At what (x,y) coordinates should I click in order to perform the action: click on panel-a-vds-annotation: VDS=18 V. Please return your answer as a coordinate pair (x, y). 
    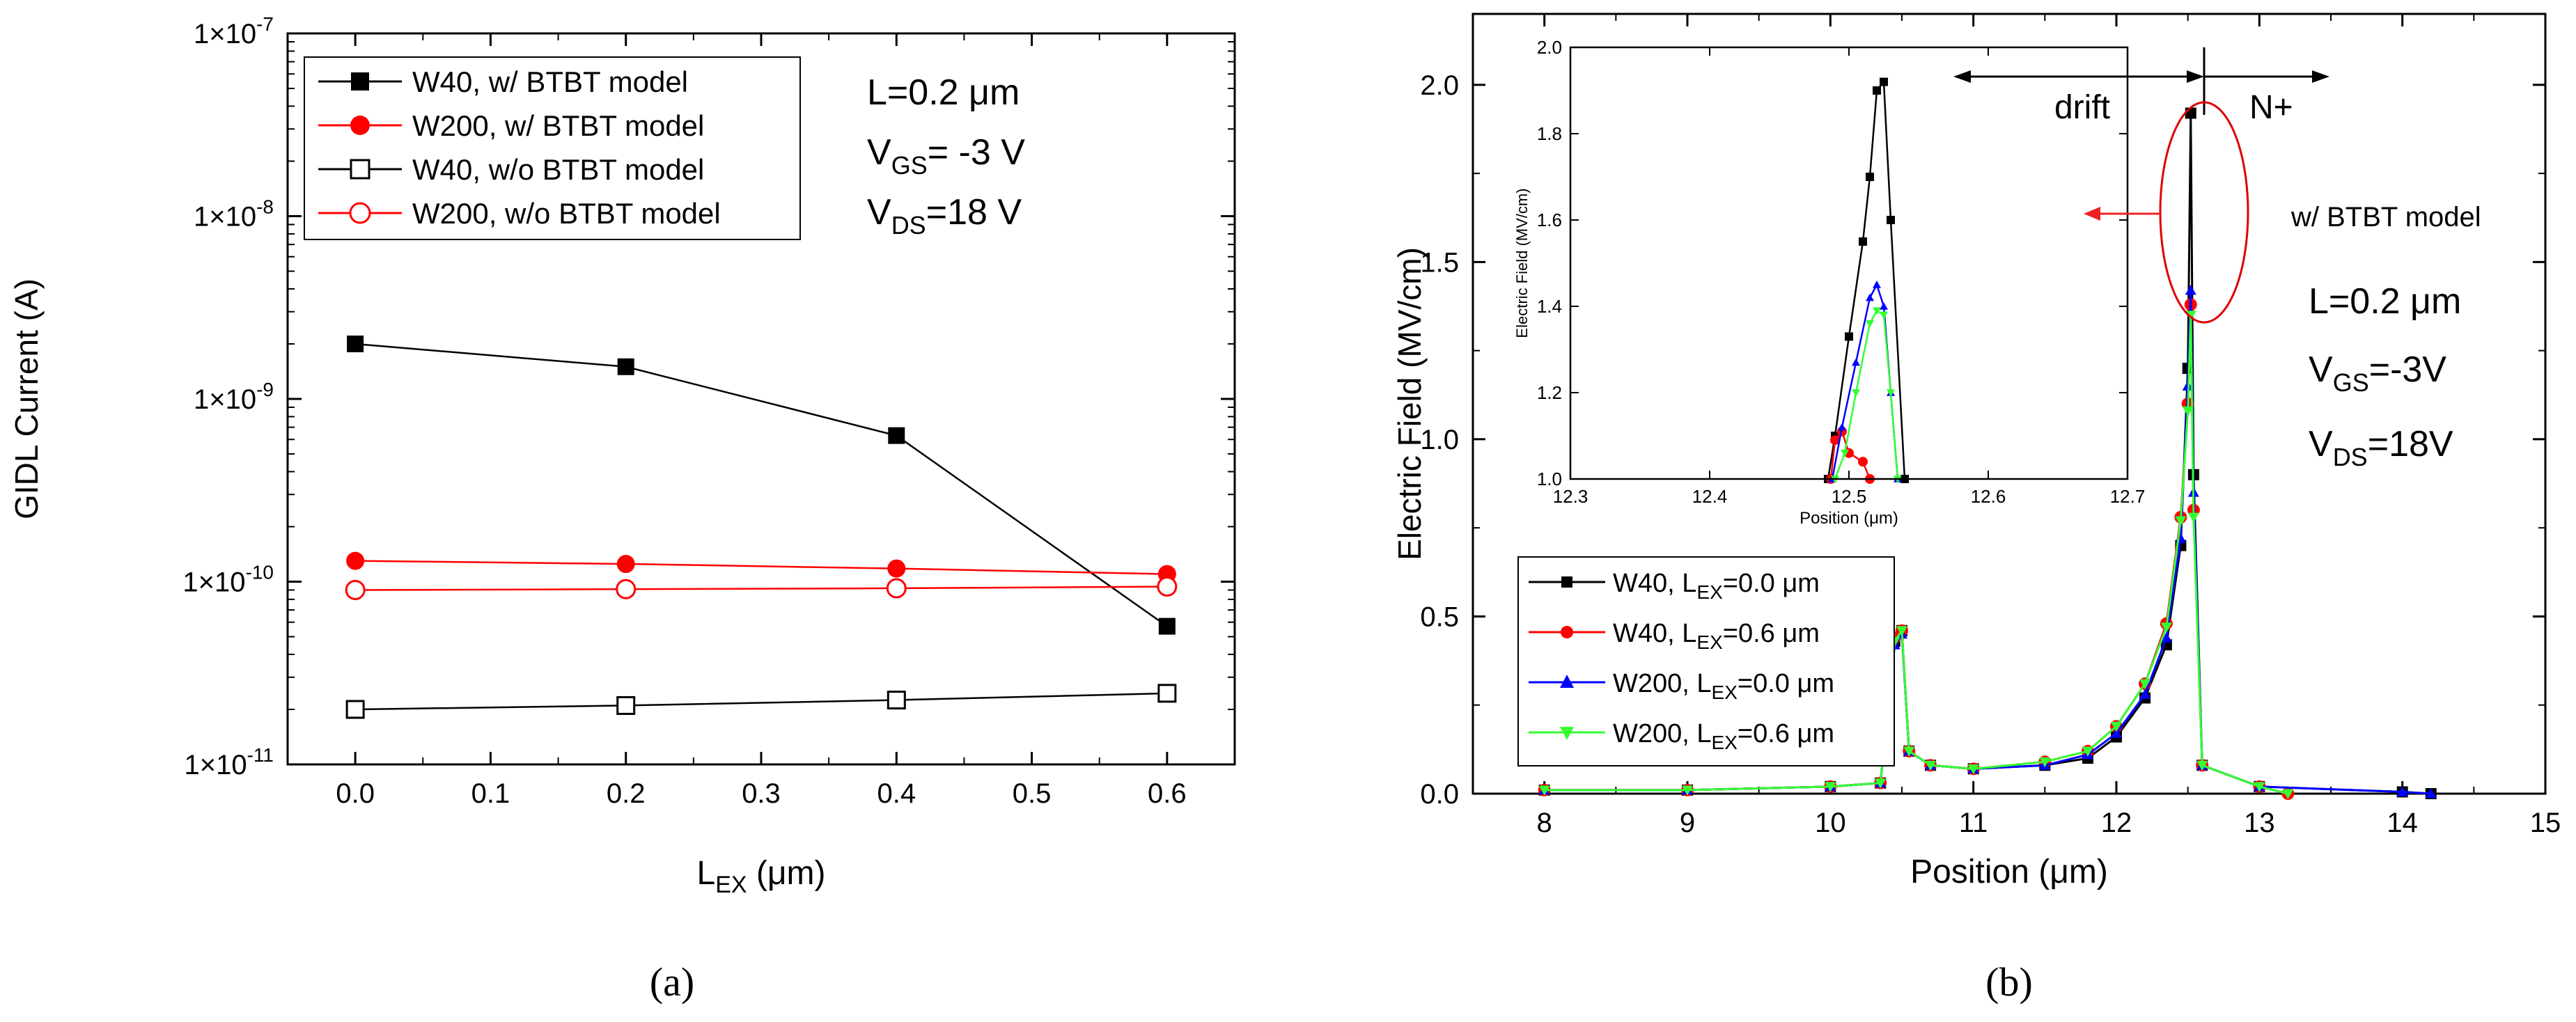
    Looking at the image, I should click on (944, 215).